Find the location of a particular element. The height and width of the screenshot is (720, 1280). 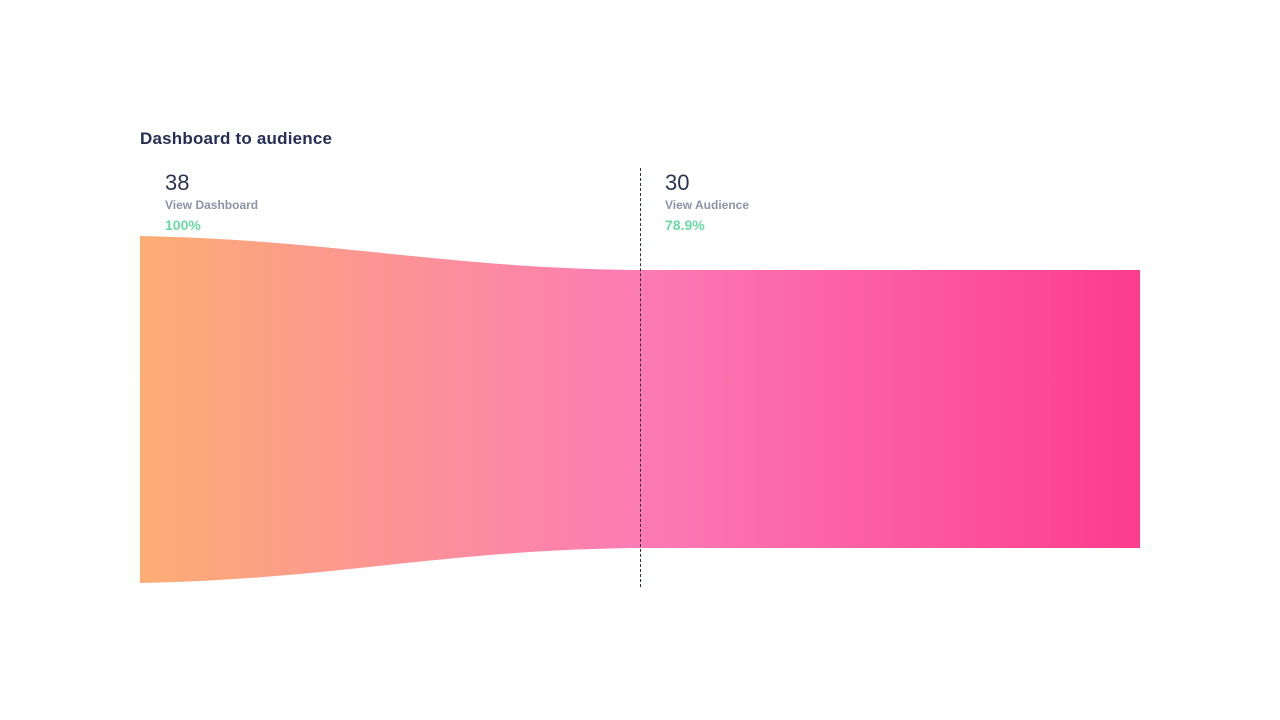

stage-name: View Audience is located at coordinates (707, 205).